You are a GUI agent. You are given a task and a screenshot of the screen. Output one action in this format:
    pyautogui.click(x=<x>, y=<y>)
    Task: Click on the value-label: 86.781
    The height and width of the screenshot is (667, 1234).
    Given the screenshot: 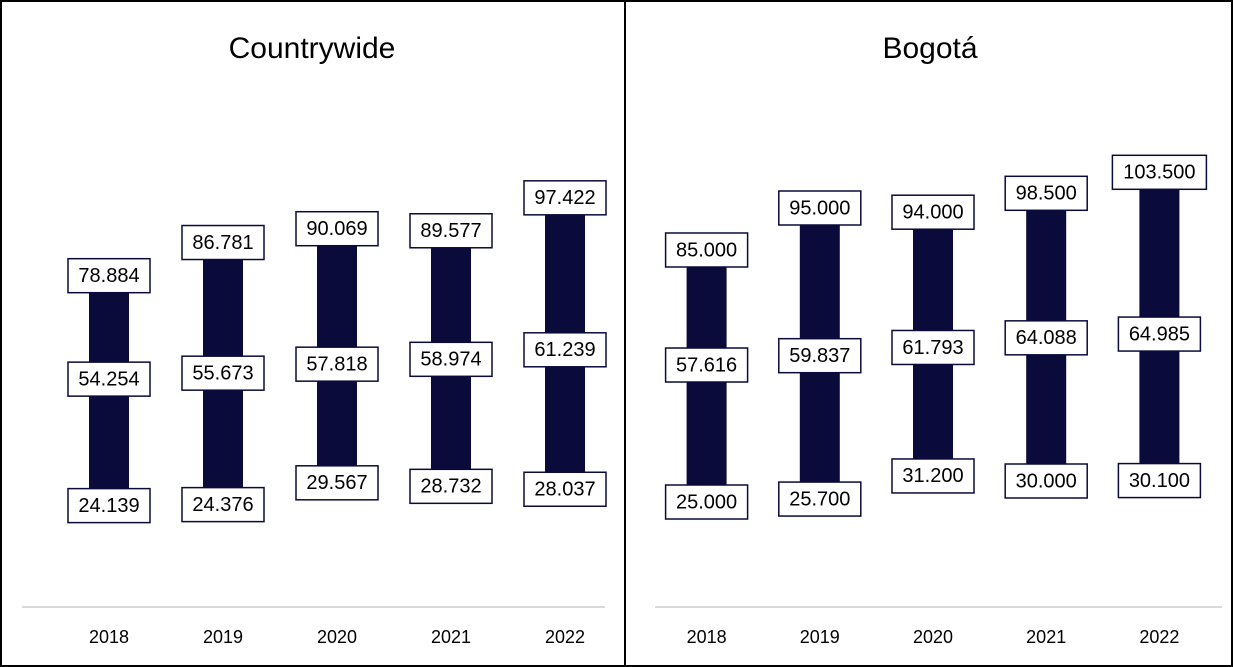 What is the action you would take?
    pyautogui.click(x=222, y=243)
    